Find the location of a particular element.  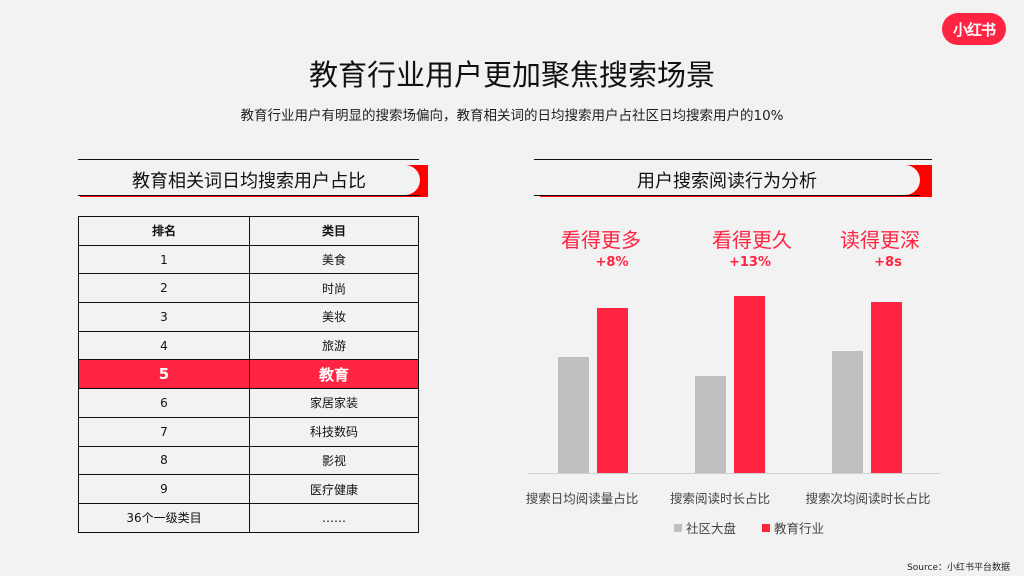

source-note: Source：小红书平台数据 is located at coordinates (958, 568).